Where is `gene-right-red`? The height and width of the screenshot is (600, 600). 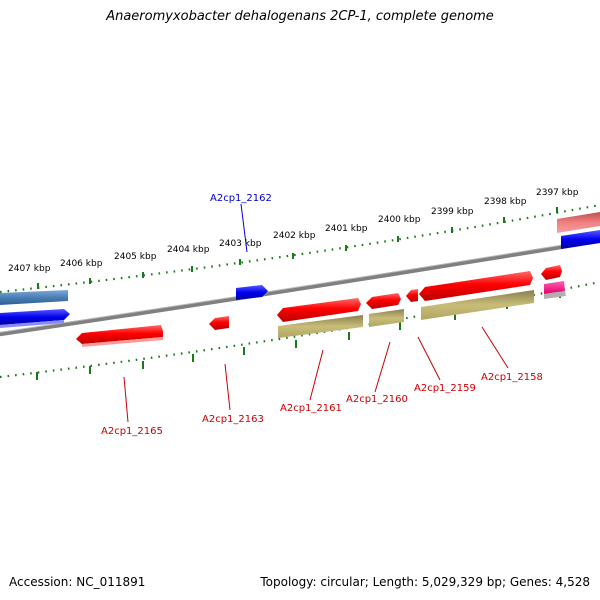
gene-right-red is located at coordinates (551, 272).